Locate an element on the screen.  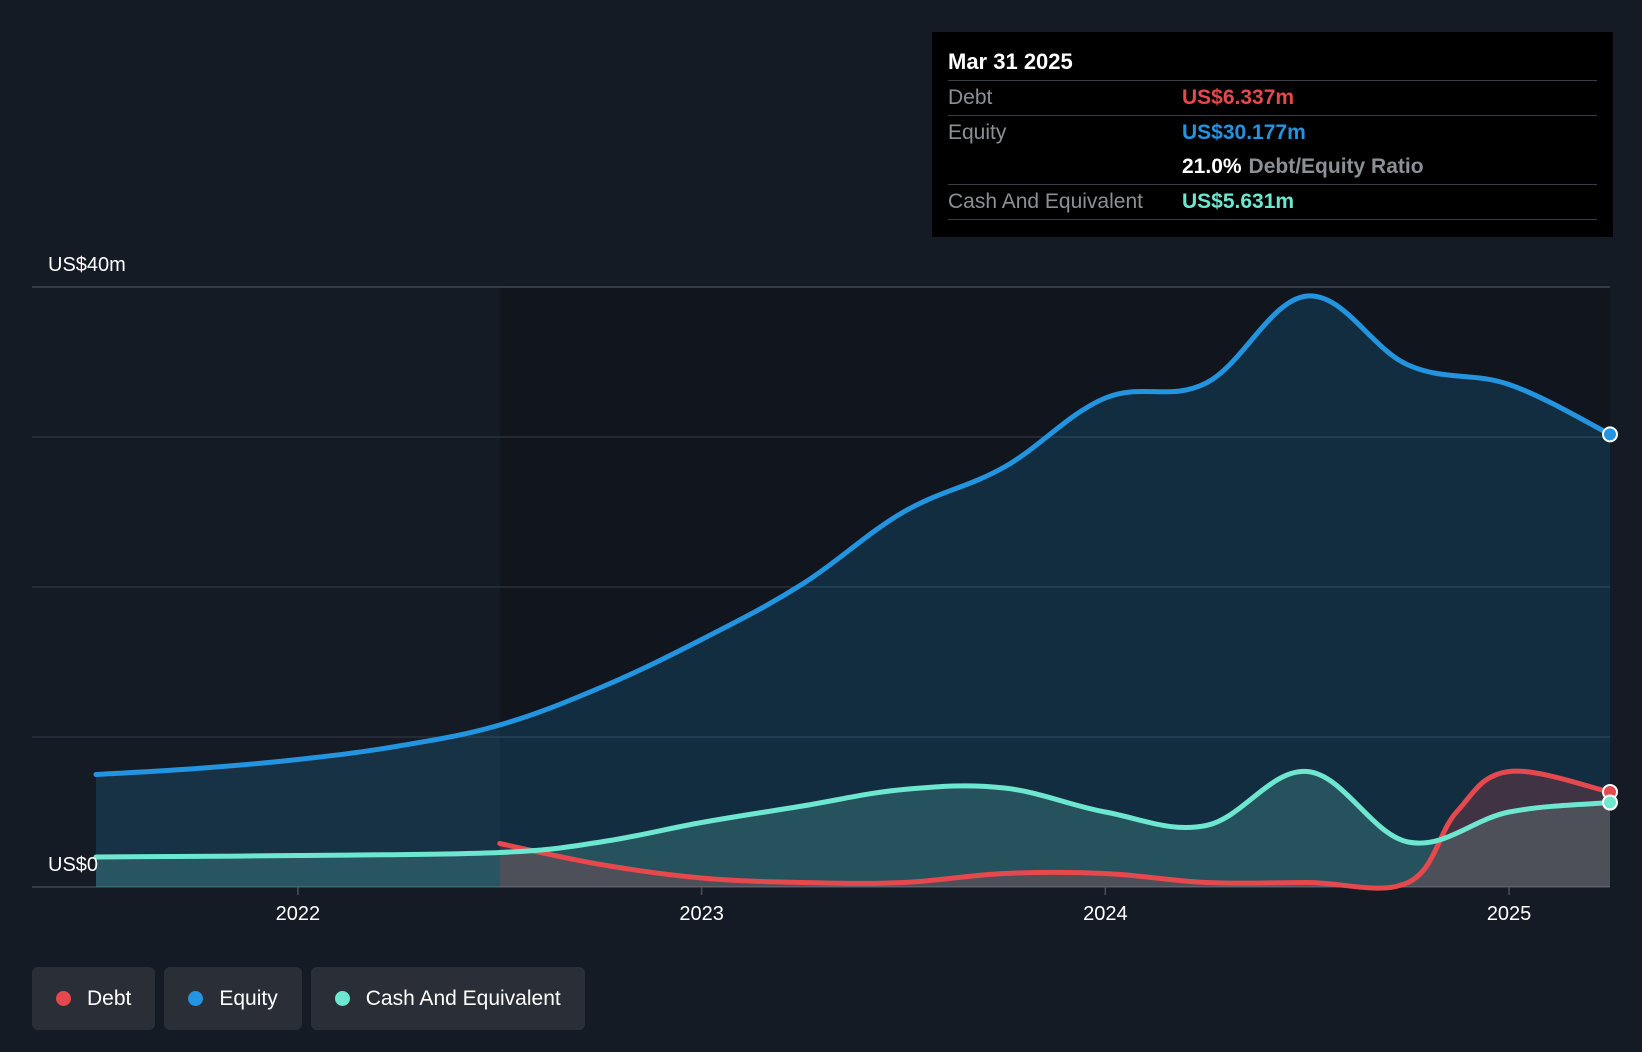
tooltip-cash-value: US$5.631m is located at coordinates (1238, 201).